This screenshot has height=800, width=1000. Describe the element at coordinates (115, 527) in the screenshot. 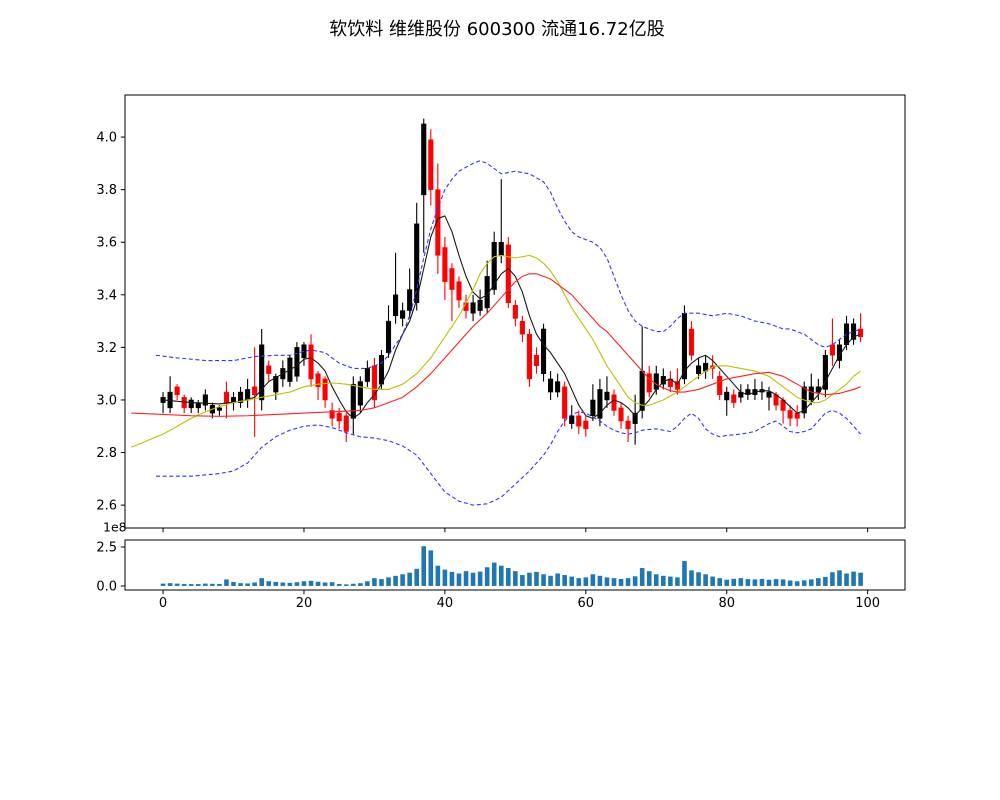

I see `volume-scale-offset-label: 1e8` at that location.